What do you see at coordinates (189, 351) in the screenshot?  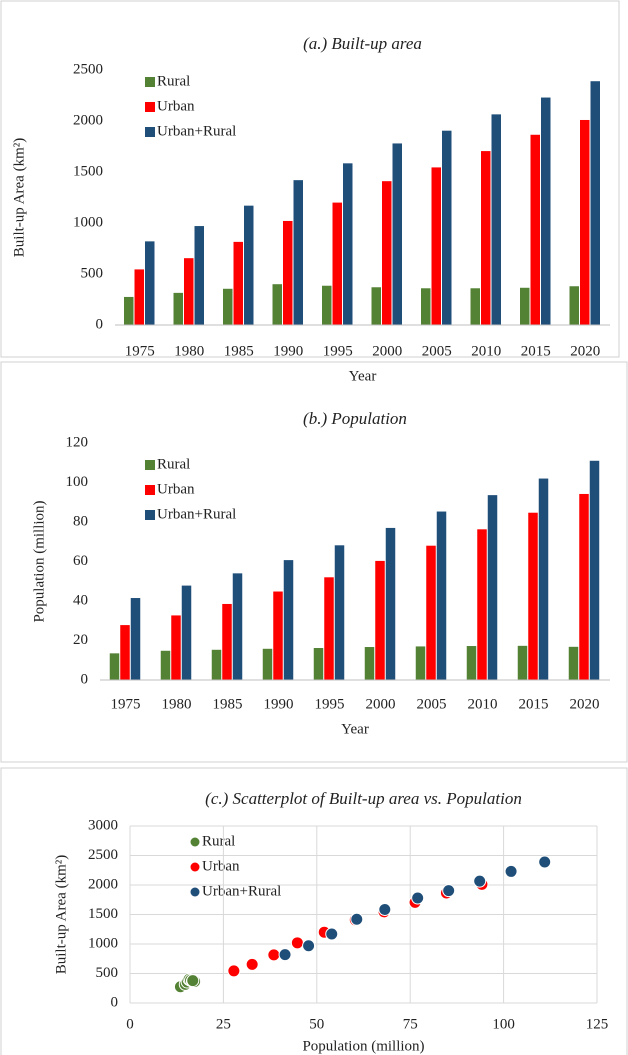 I see `x-tick-label: 1980` at bounding box center [189, 351].